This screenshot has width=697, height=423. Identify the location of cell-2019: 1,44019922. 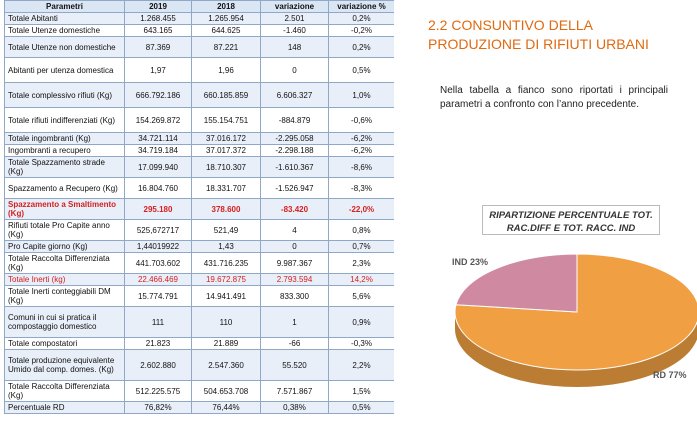
(158, 246).